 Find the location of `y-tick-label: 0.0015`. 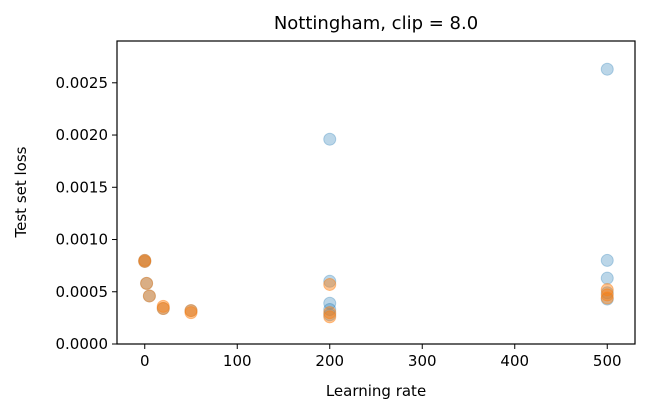

y-tick-label: 0.0015 is located at coordinates (82, 187).